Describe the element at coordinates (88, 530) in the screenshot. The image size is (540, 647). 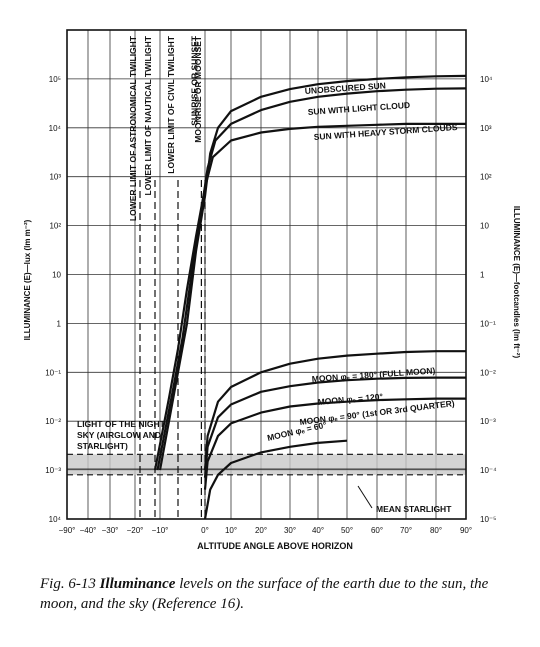
I see `x-tick-label: −40°` at that location.